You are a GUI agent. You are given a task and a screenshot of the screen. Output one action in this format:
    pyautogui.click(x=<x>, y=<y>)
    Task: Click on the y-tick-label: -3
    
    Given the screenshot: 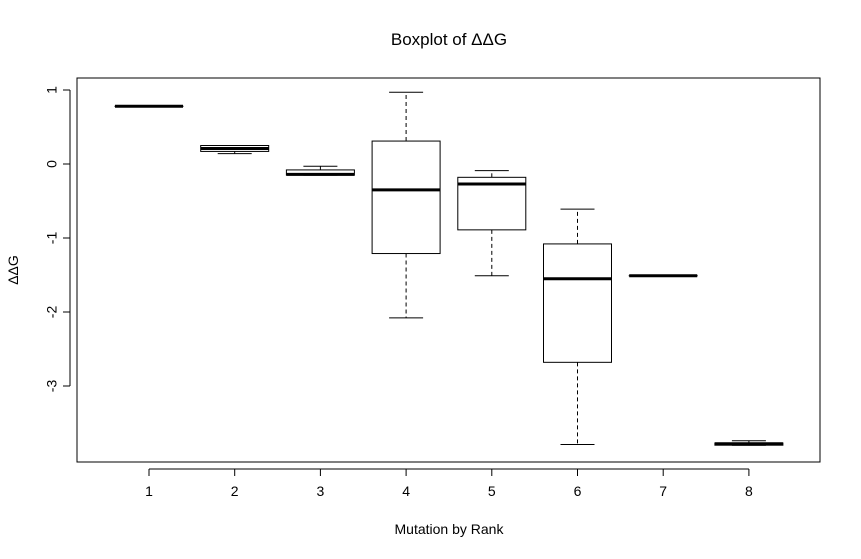 What is the action you would take?
    pyautogui.click(x=52, y=386)
    